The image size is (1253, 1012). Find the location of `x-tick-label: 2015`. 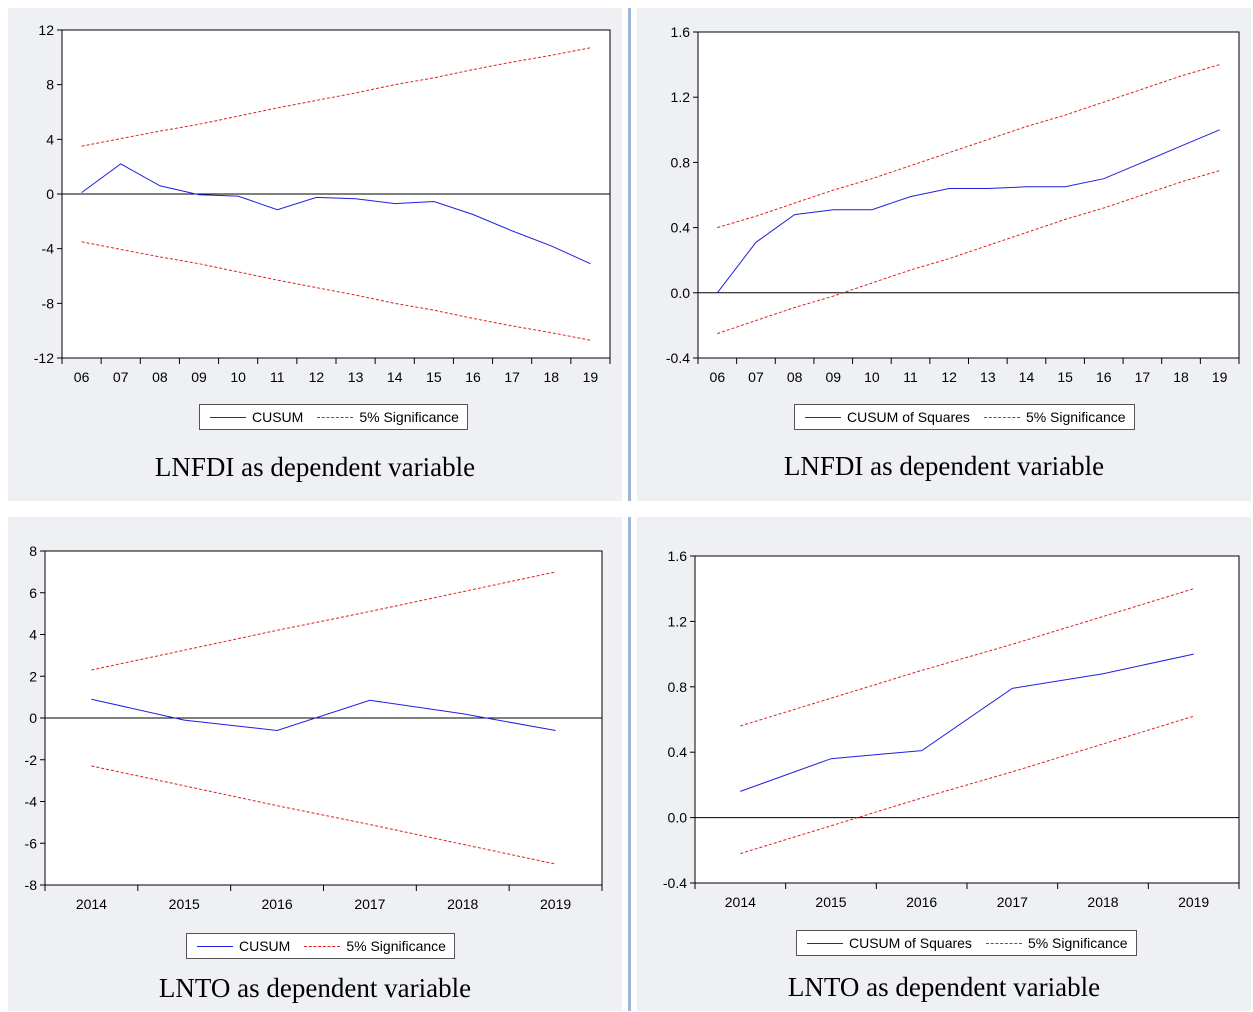

x-tick-label: 2015 is located at coordinates (184, 904).